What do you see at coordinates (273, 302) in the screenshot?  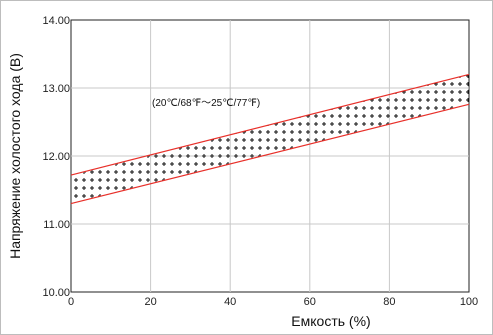 I see `x-tick-labels: 0 20 40 60 80 100` at bounding box center [273, 302].